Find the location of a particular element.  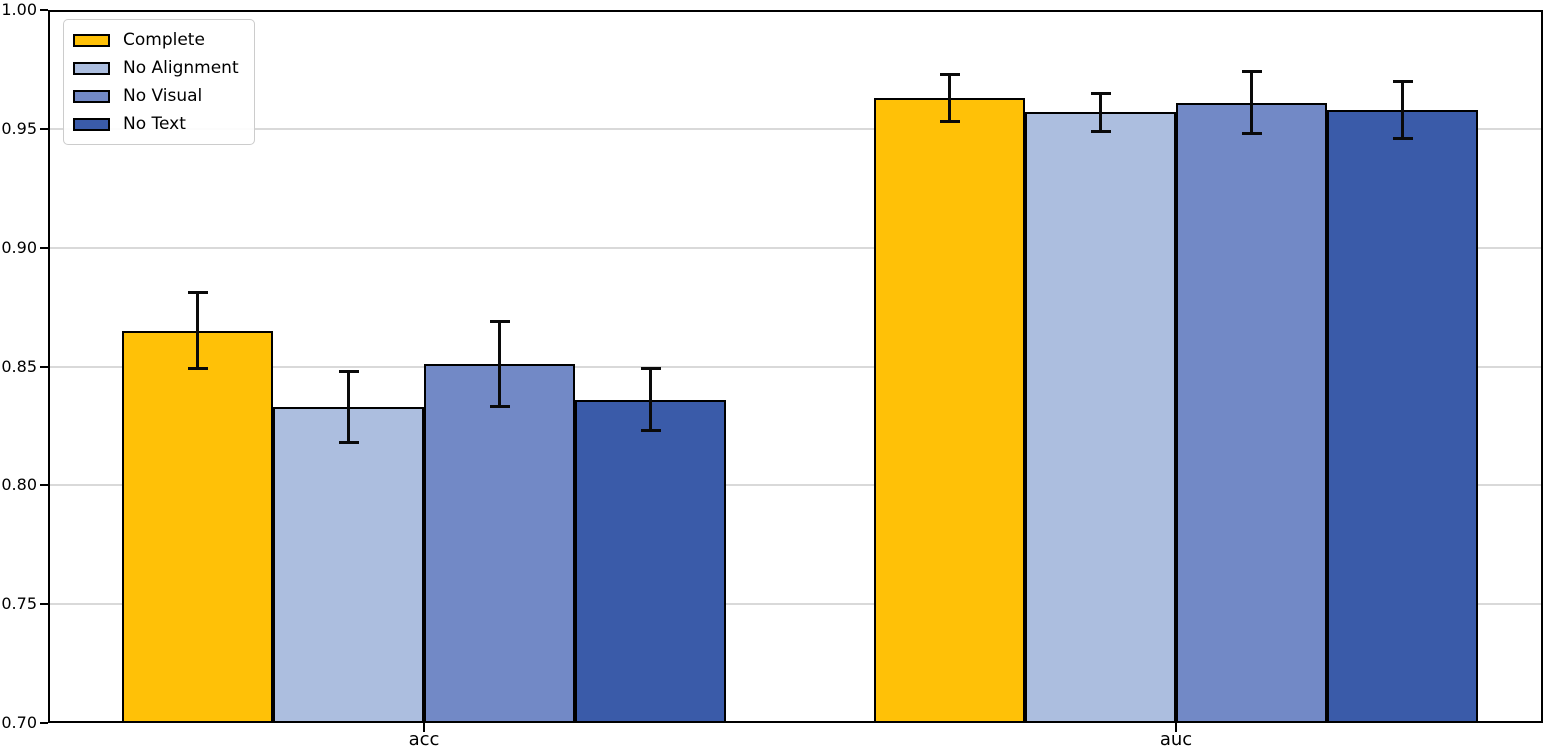

legend-item-no-visual: No Visual is located at coordinates (158, 96).